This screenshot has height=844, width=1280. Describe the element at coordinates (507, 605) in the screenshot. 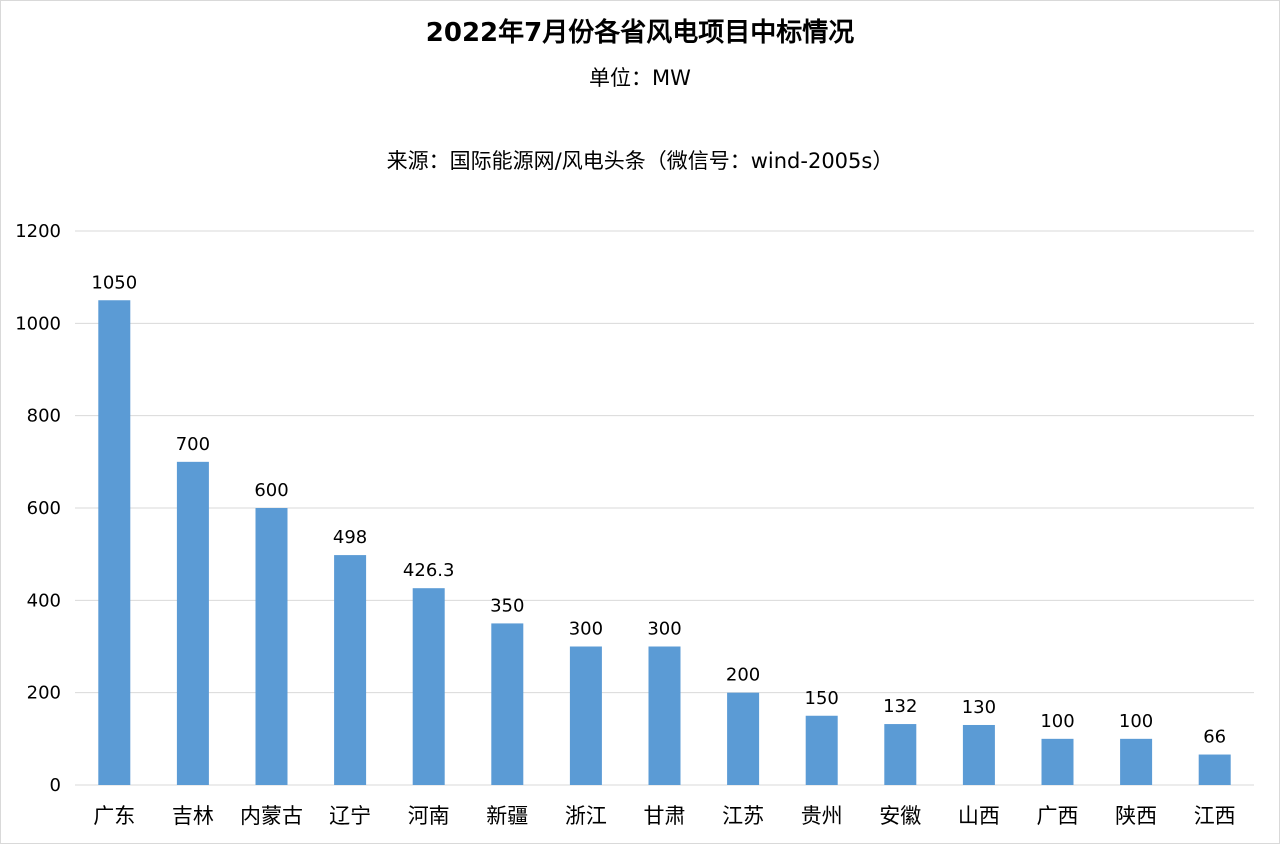

I see `data-label: 350` at that location.